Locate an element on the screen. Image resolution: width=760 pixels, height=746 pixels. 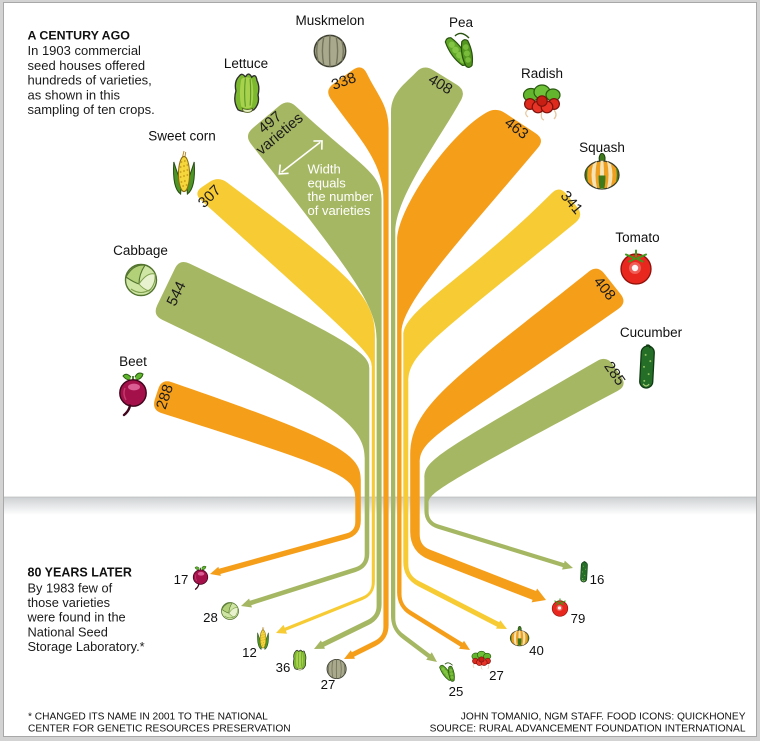
svg-text: A CENTURY AGO is located at coordinates (79, 36).